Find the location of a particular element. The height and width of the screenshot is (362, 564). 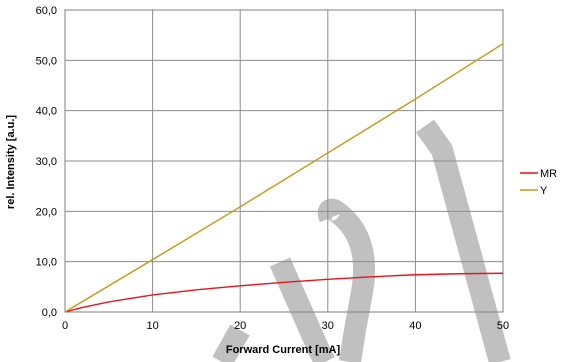

x-tick-label-2: 20 is located at coordinates (240, 326).